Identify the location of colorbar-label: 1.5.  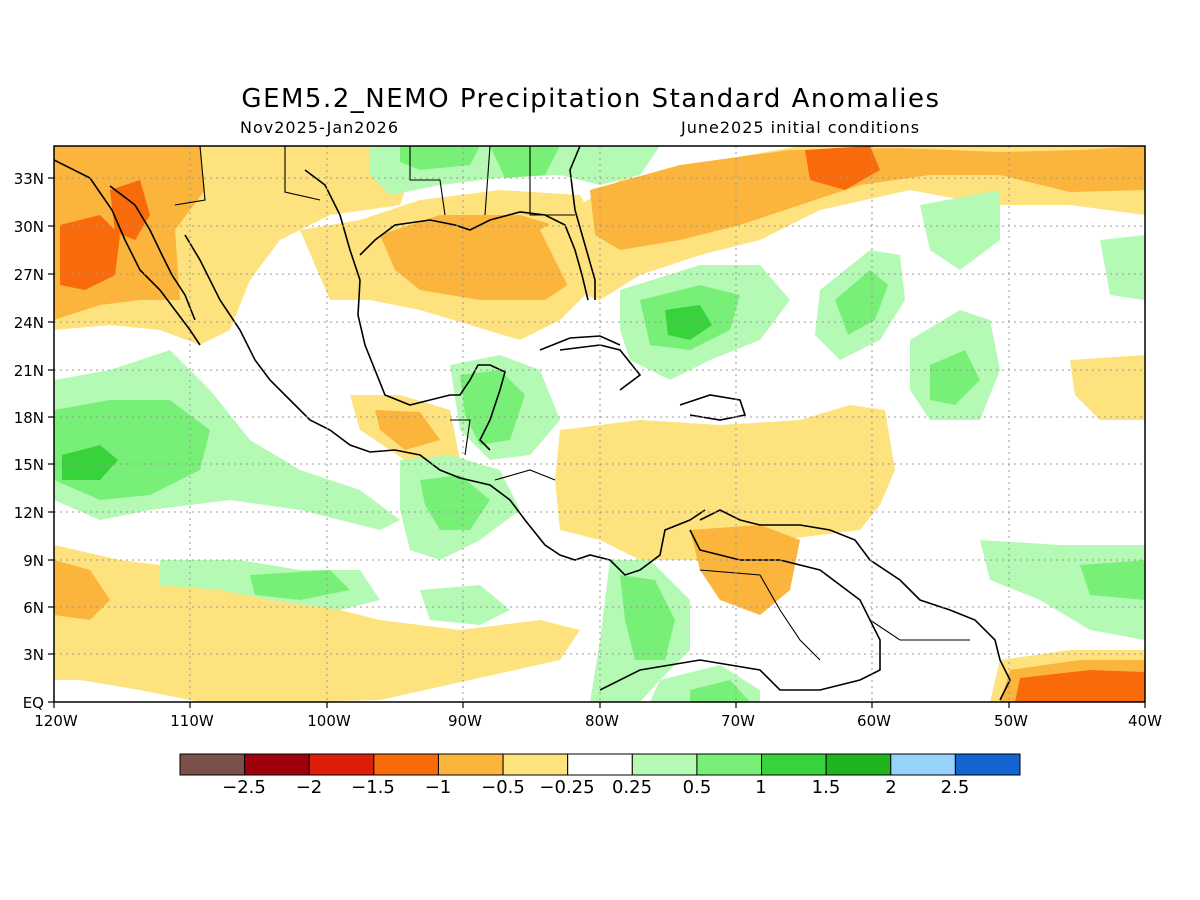
(826, 787).